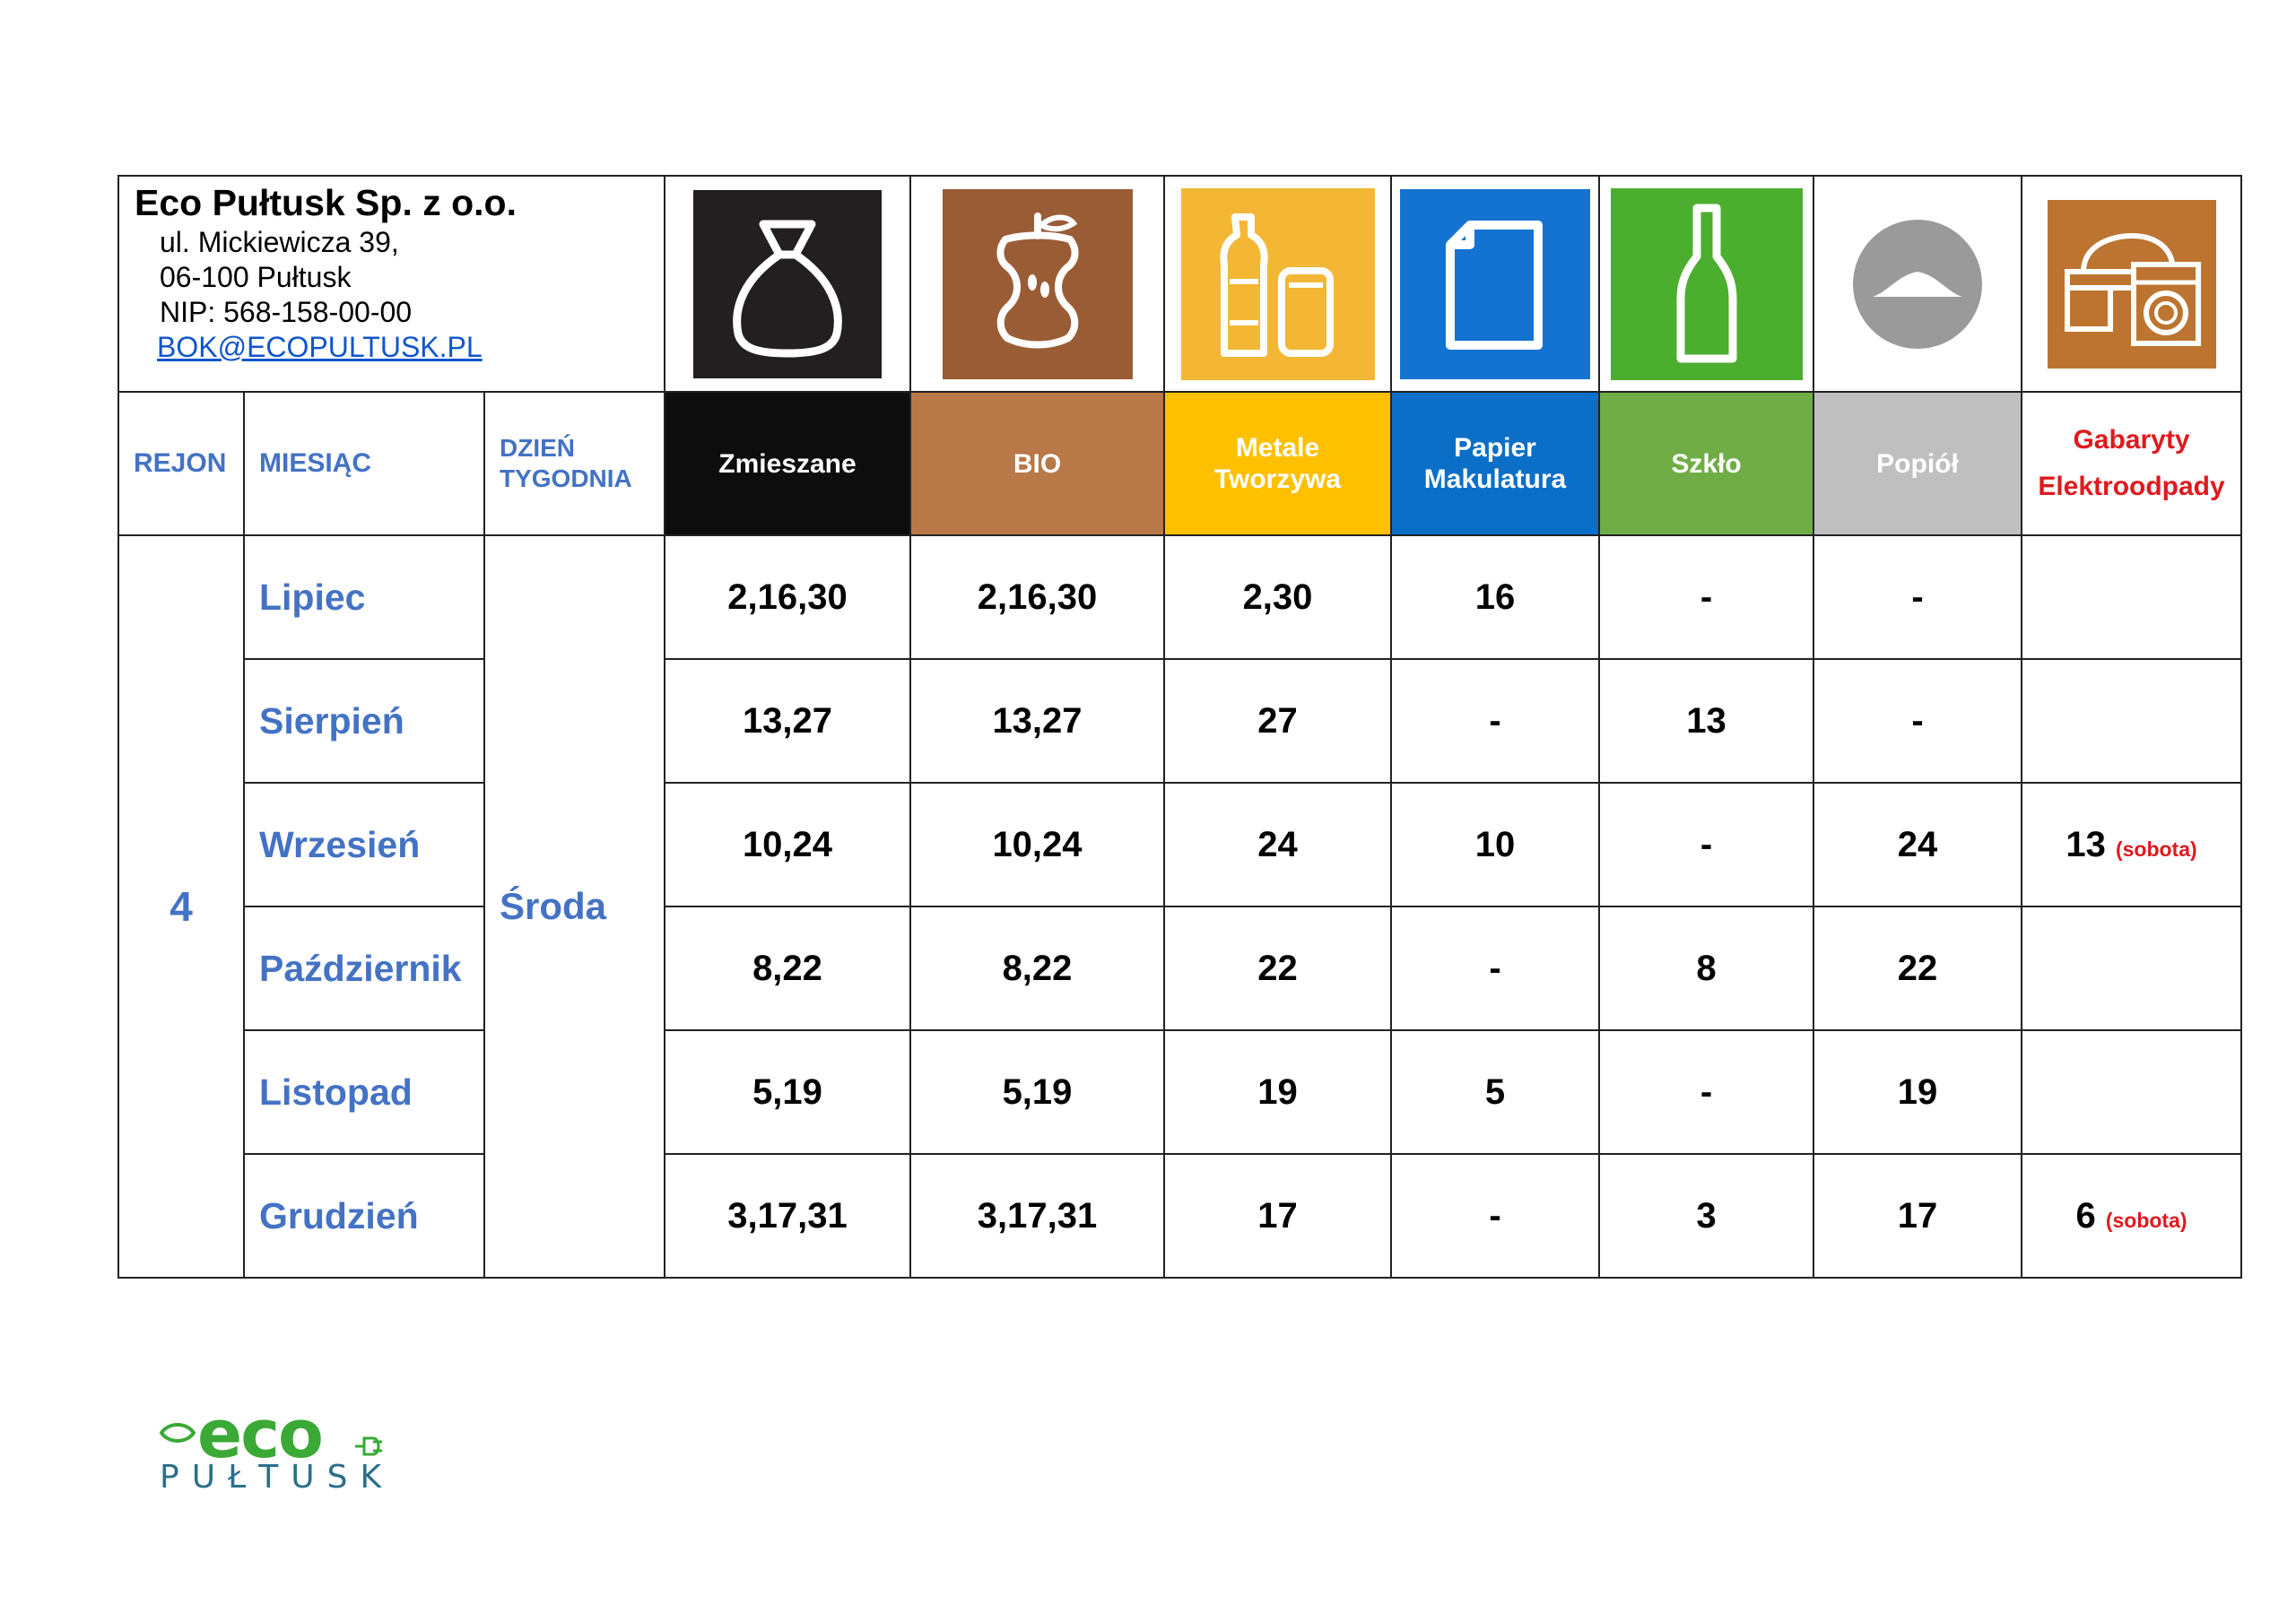 Image resolution: width=2296 pixels, height=1622 pixels. Describe the element at coordinates (1037, 1092) in the screenshot. I see `value-bio: 5,19` at that location.